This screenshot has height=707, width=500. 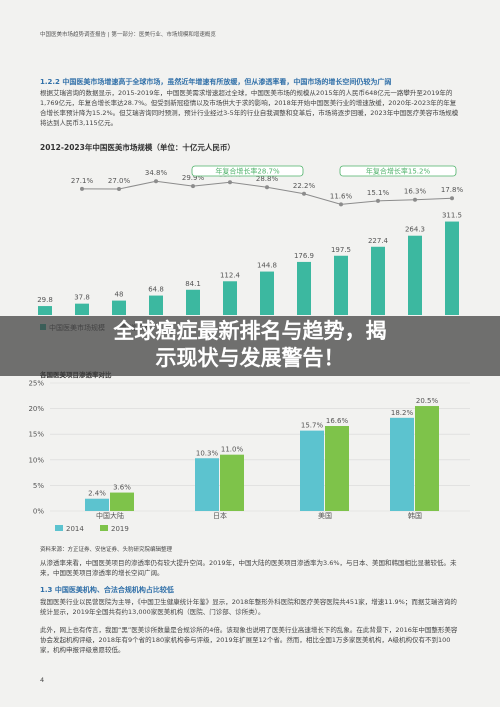 What do you see at coordinates (378, 193) in the screenshot?
I see `value-label: 15.1%` at bounding box center [378, 193].